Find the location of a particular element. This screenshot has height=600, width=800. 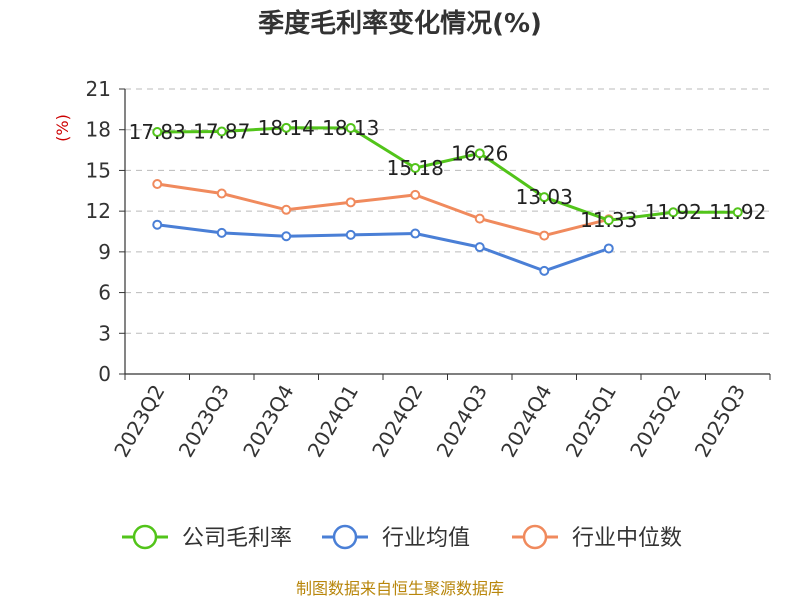

data-label: 16.26 is located at coordinates (479, 153).